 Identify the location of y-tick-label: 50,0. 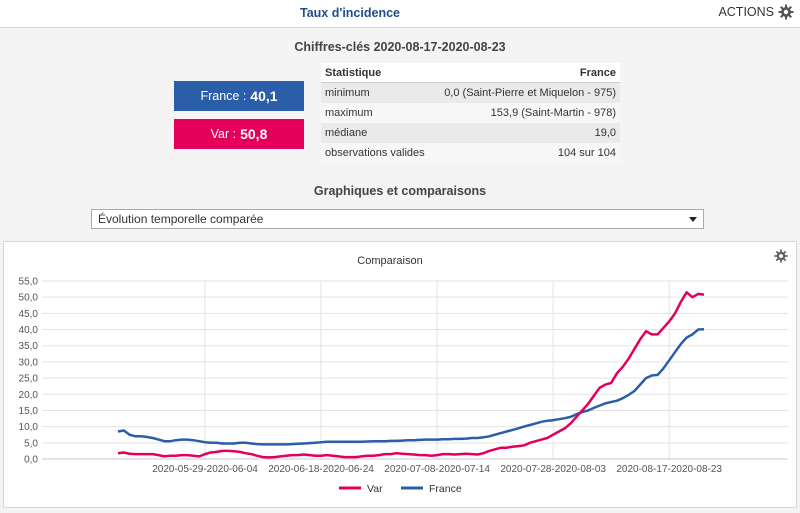
(29, 298).